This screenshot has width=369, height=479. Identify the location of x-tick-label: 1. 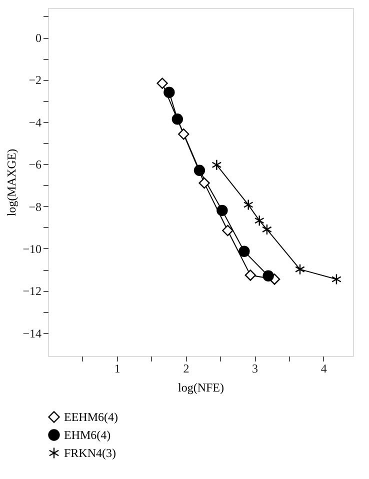
(117, 369).